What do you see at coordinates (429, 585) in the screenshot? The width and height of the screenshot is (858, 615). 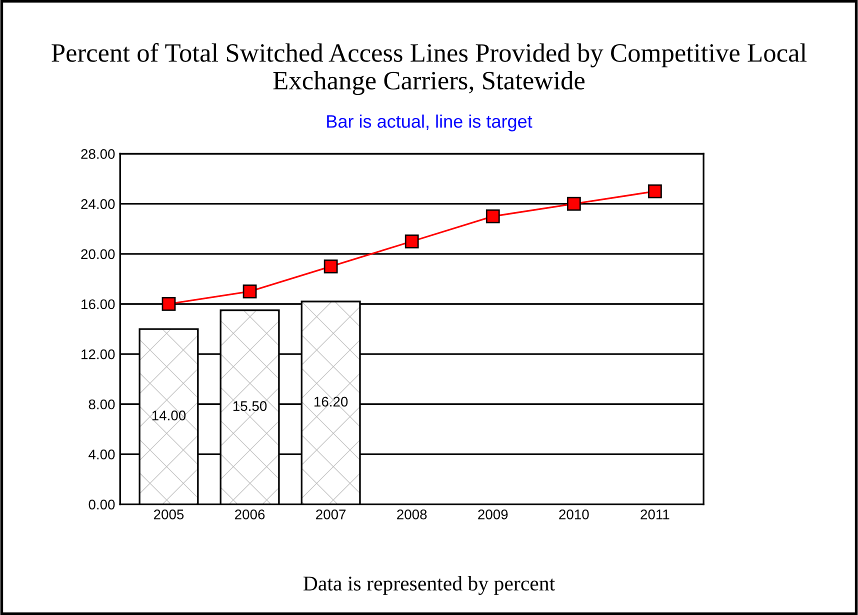 I see `text: Data is represented by percent` at bounding box center [429, 585].